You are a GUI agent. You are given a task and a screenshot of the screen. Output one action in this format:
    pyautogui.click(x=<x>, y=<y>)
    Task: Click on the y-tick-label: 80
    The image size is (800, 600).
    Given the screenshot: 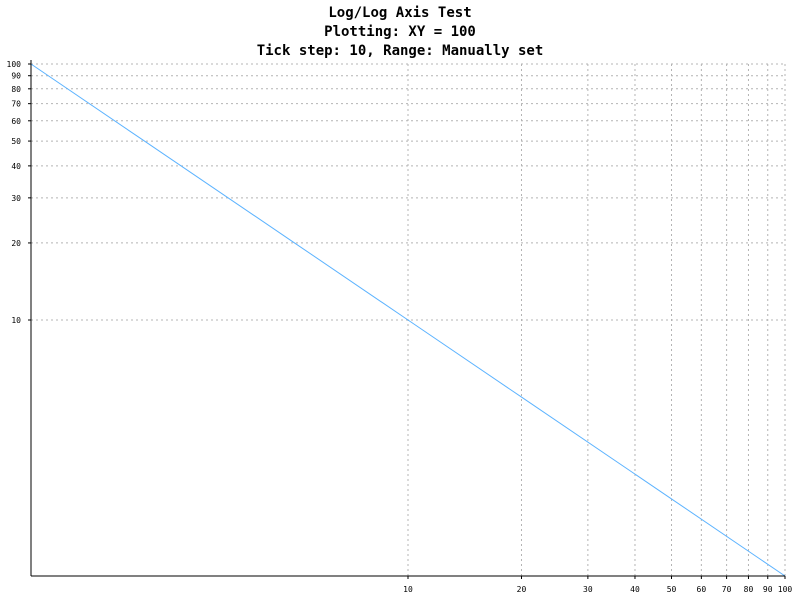 What is the action you would take?
    pyautogui.click(x=16, y=89)
    